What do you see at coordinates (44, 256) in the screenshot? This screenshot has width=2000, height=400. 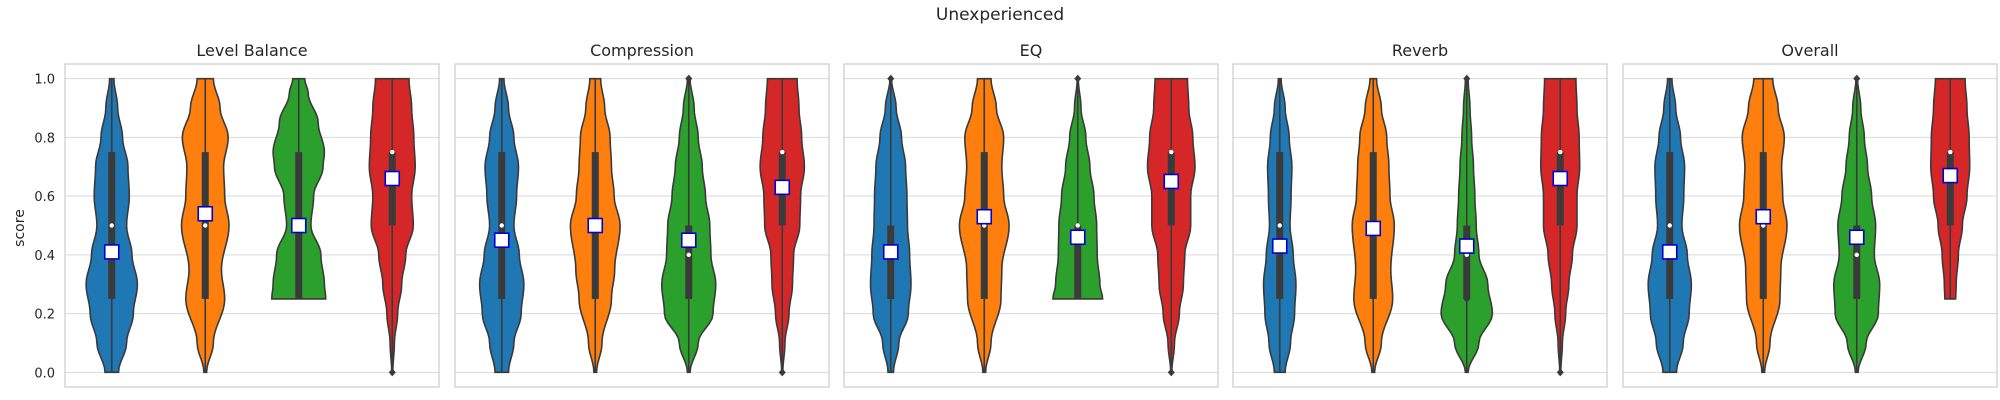 I see `y-tick-label: 0.4` at bounding box center [44, 256].